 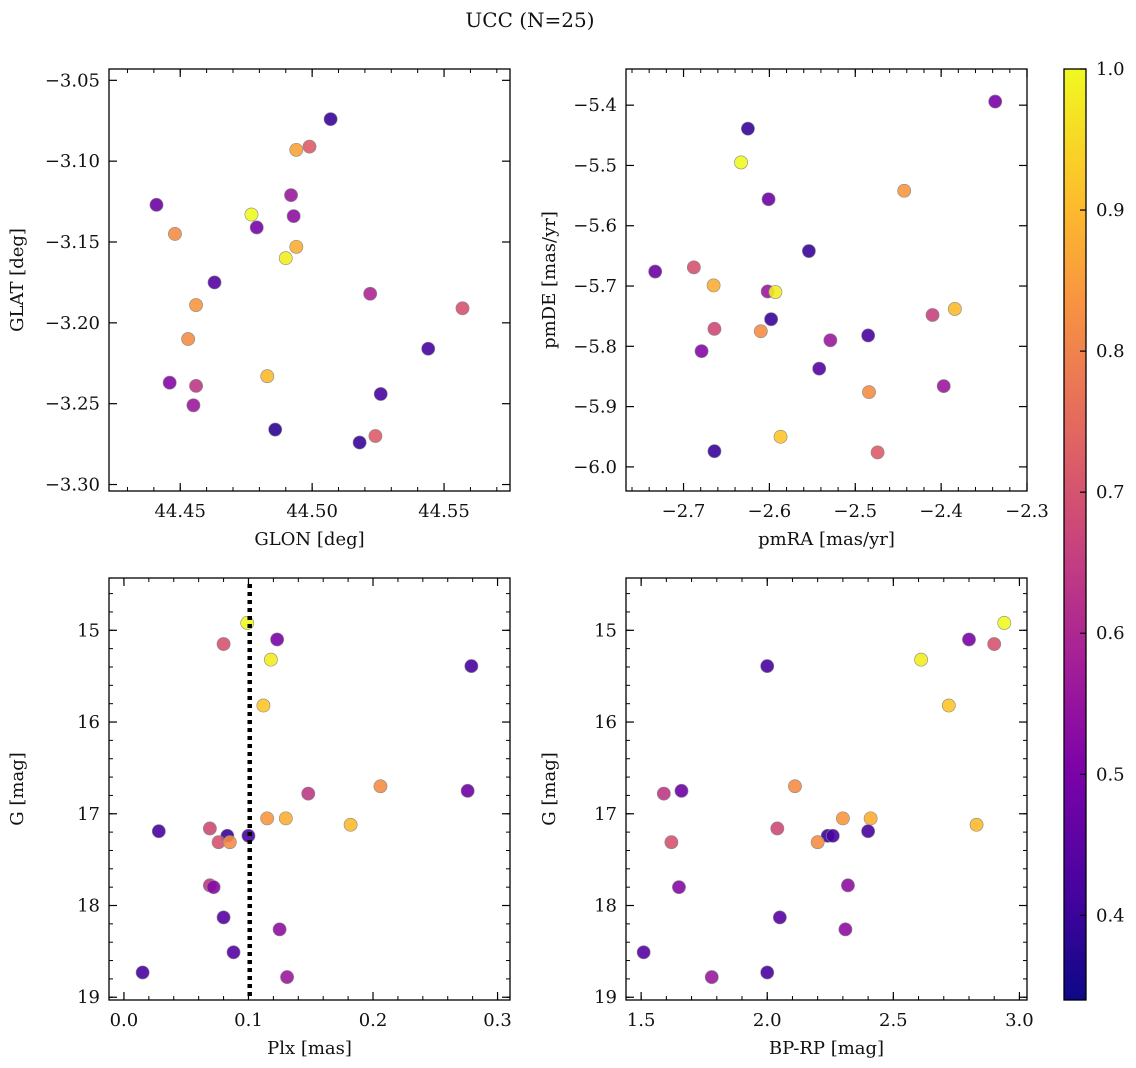 What do you see at coordinates (124, 1020) in the screenshot?
I see `x-tick-label: 0.0` at bounding box center [124, 1020].